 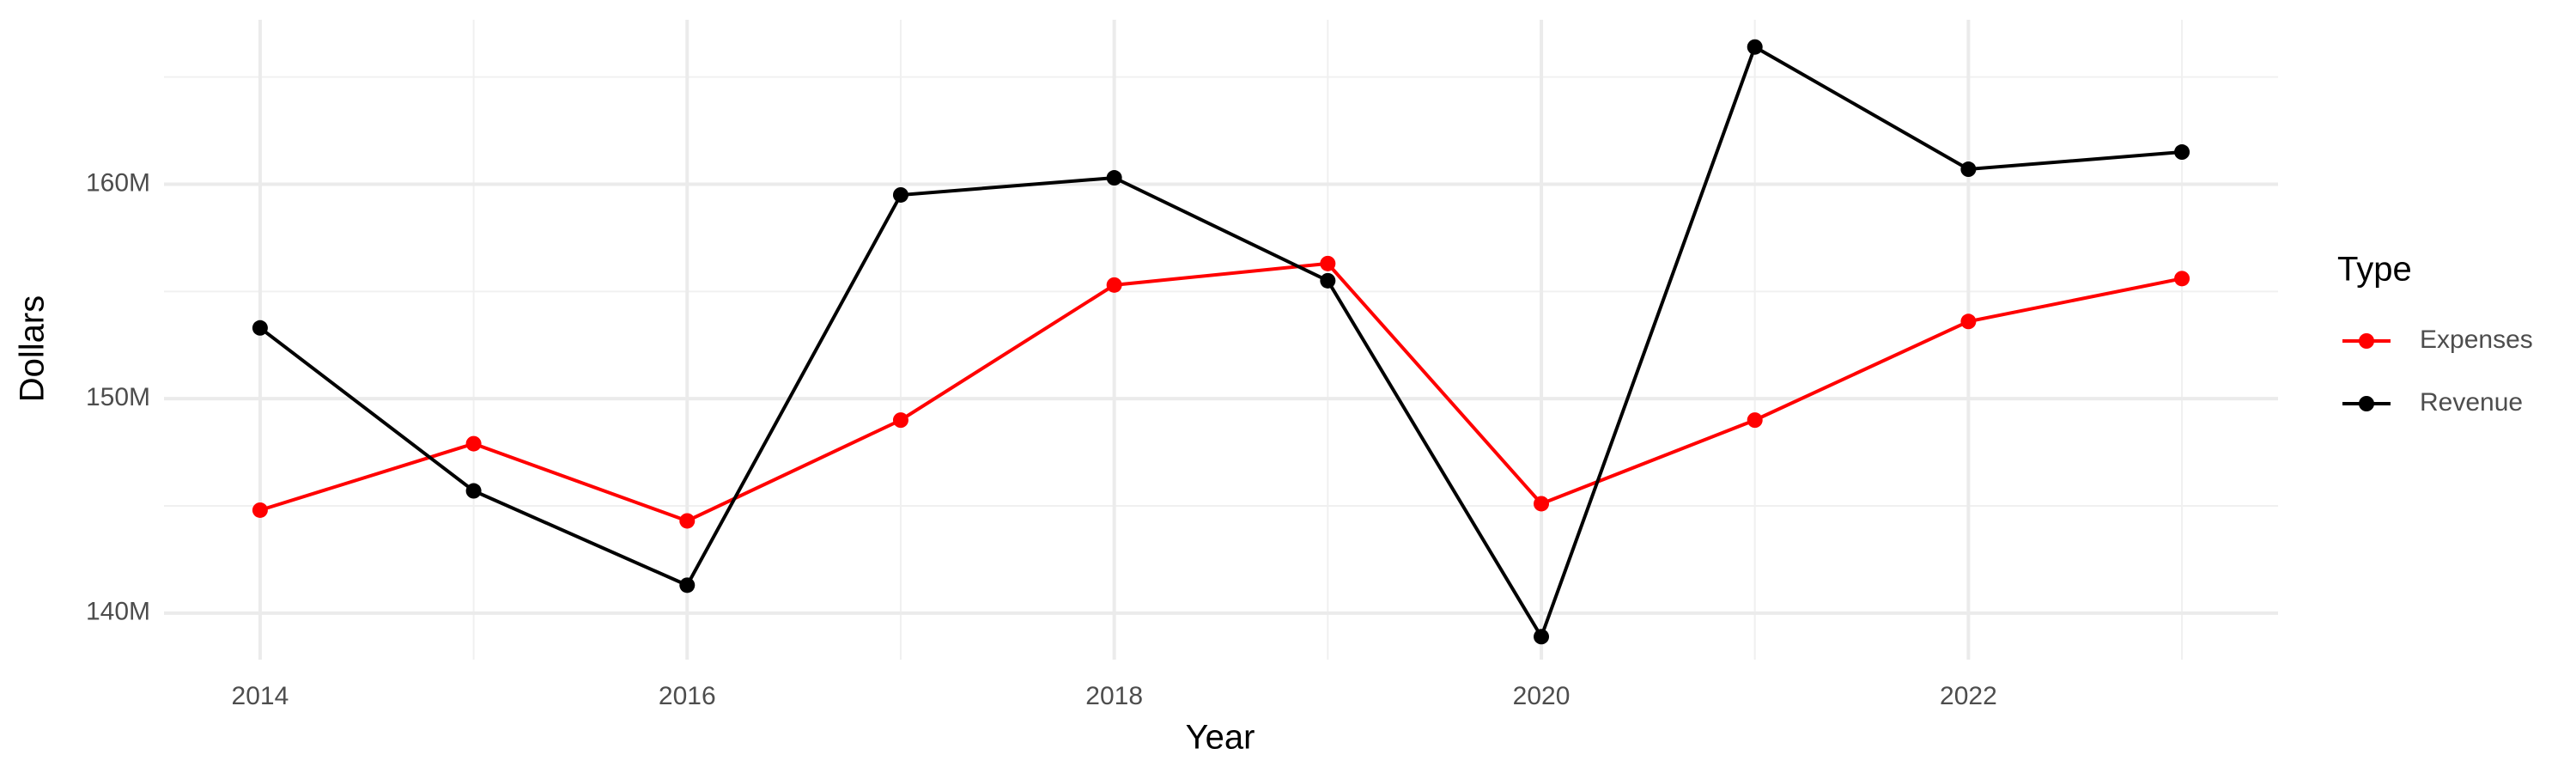 What do you see at coordinates (1114, 696) in the screenshot?
I see `x-tick-label: 2018` at bounding box center [1114, 696].